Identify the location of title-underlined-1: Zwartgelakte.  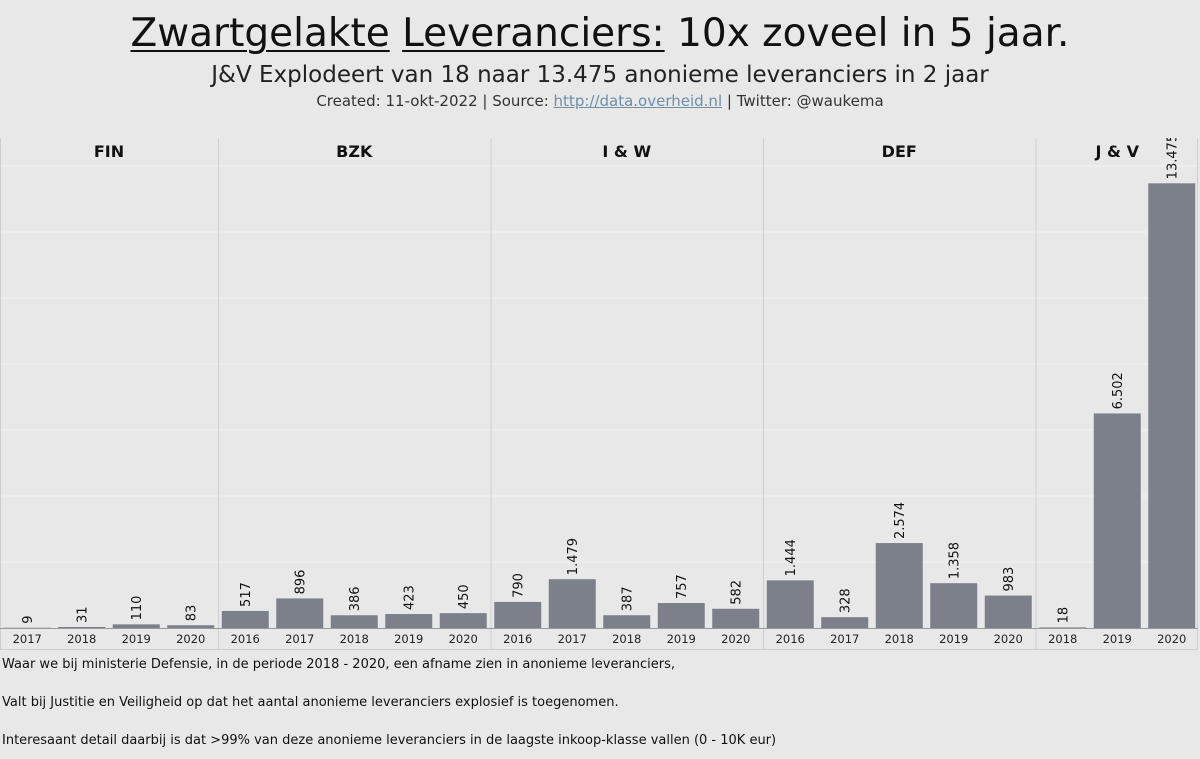
(260, 33).